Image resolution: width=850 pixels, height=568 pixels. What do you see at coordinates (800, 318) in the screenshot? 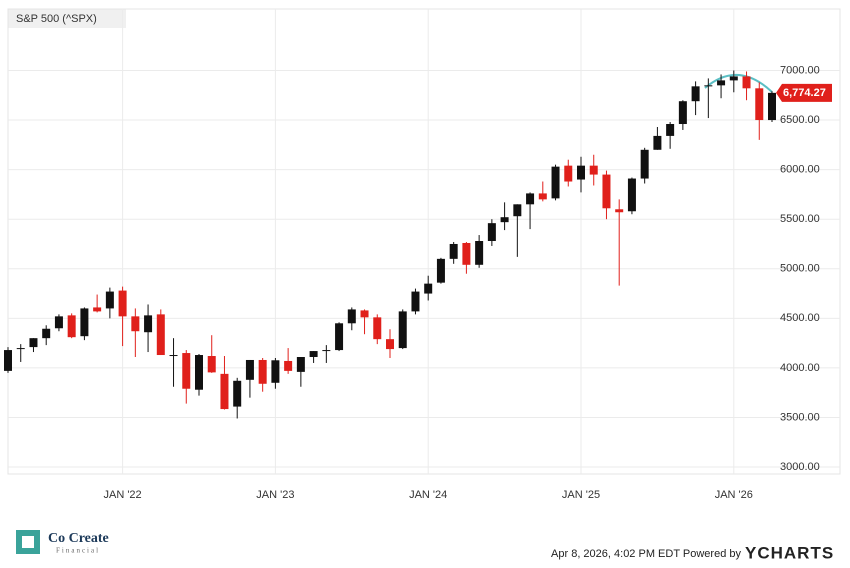
I see `y-tick-label: 4500.00` at bounding box center [800, 318].